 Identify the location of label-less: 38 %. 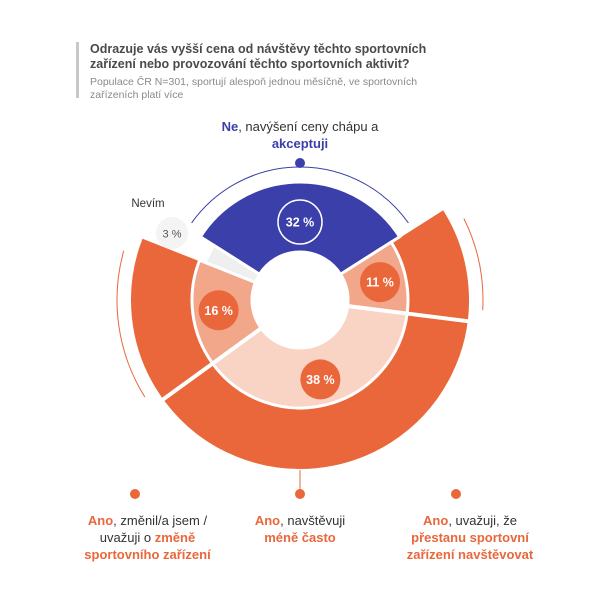
(320, 380).